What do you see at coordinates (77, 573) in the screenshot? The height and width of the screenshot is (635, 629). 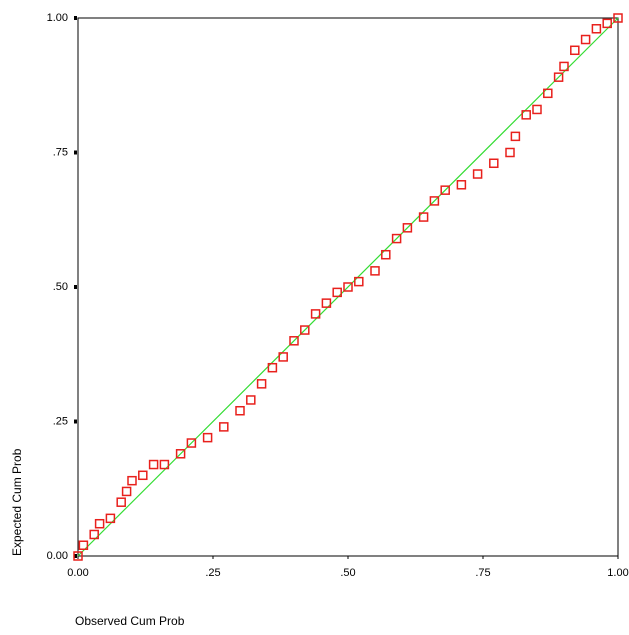 I see `x-tick-label: 0.00` at bounding box center [77, 573].